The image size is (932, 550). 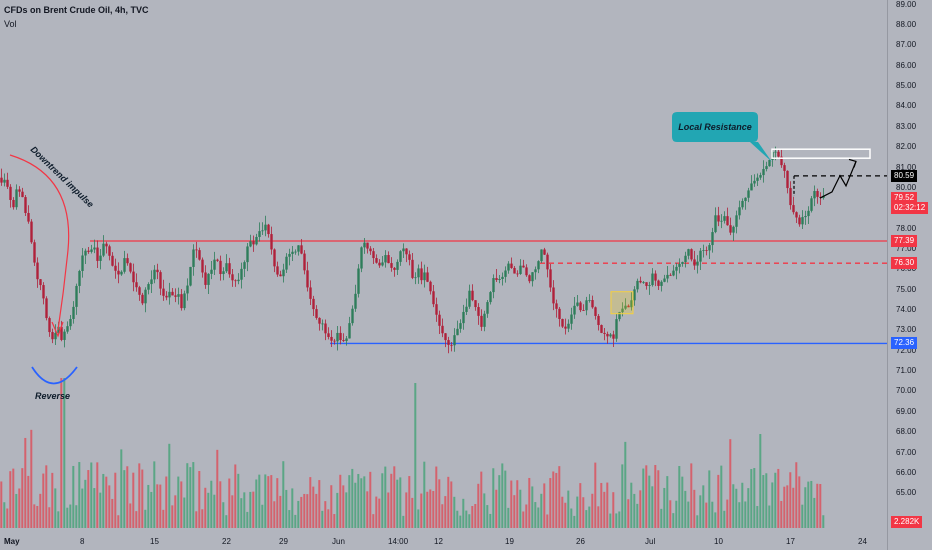 What do you see at coordinates (910, 207) in the screenshot?
I see `candle-countdown-tag: 02:32:12` at bounding box center [910, 207].